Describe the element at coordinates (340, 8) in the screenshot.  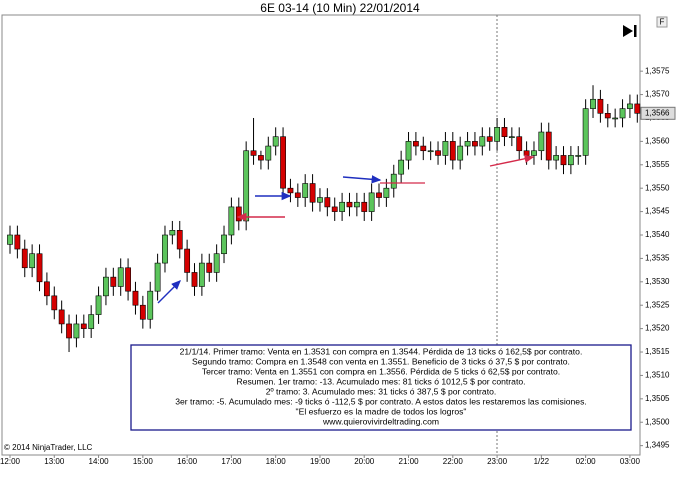
I see `chart-title: 6E 03-14 (10 Min) 22/01/2014` at that location.